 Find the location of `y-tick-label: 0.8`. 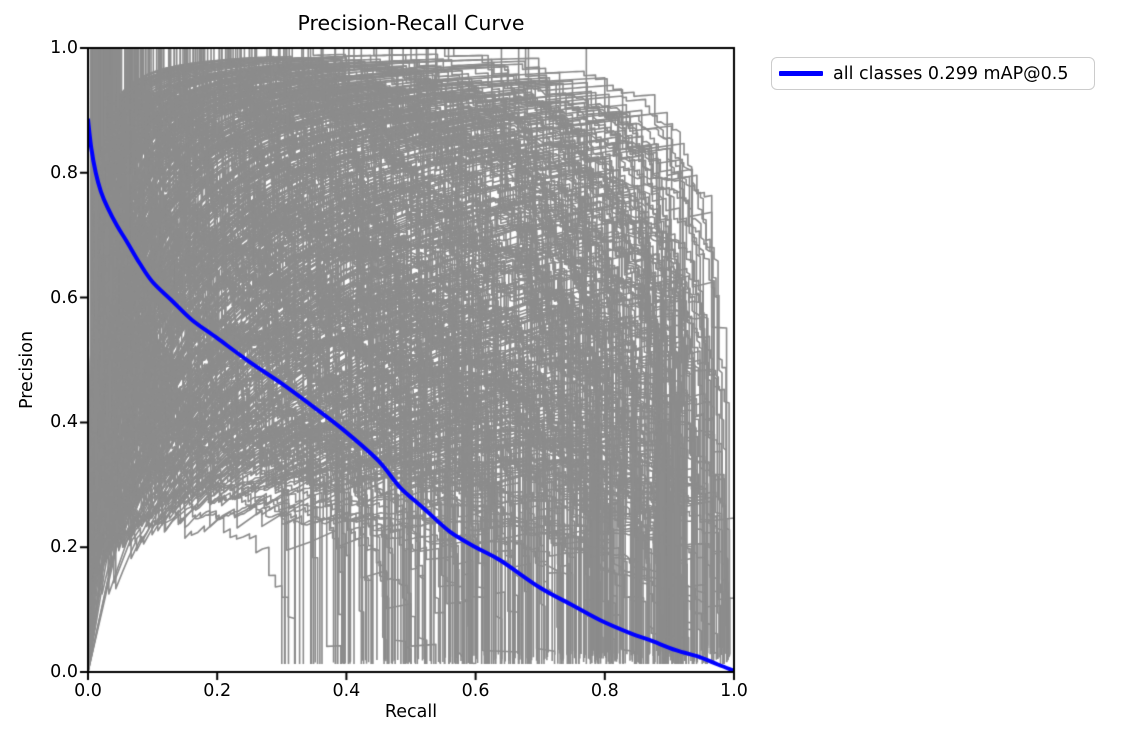

y-tick-label: 0.8 is located at coordinates (64, 172).